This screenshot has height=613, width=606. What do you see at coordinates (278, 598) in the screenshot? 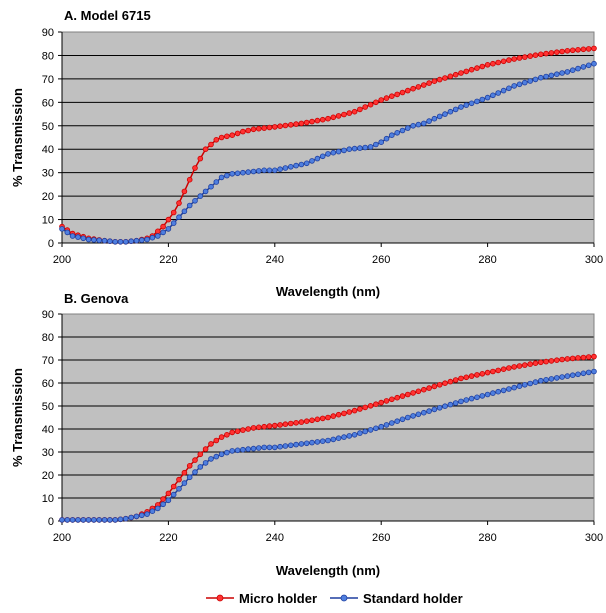
I see `legend-label: Micro holder` at bounding box center [278, 598].